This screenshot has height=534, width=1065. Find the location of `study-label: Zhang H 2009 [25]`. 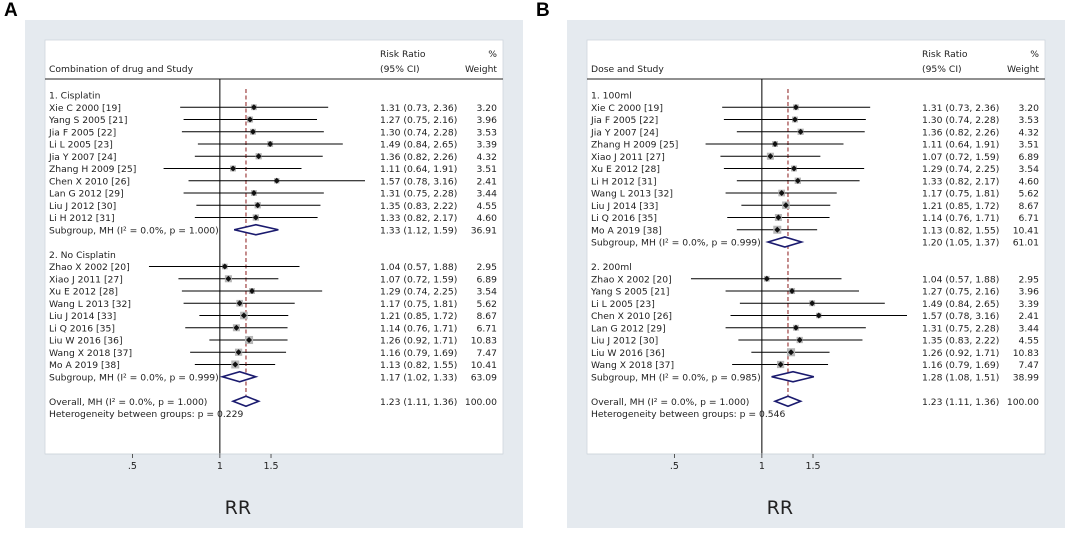

study-label: Zhang H 2009 [25] is located at coordinates (92, 169).